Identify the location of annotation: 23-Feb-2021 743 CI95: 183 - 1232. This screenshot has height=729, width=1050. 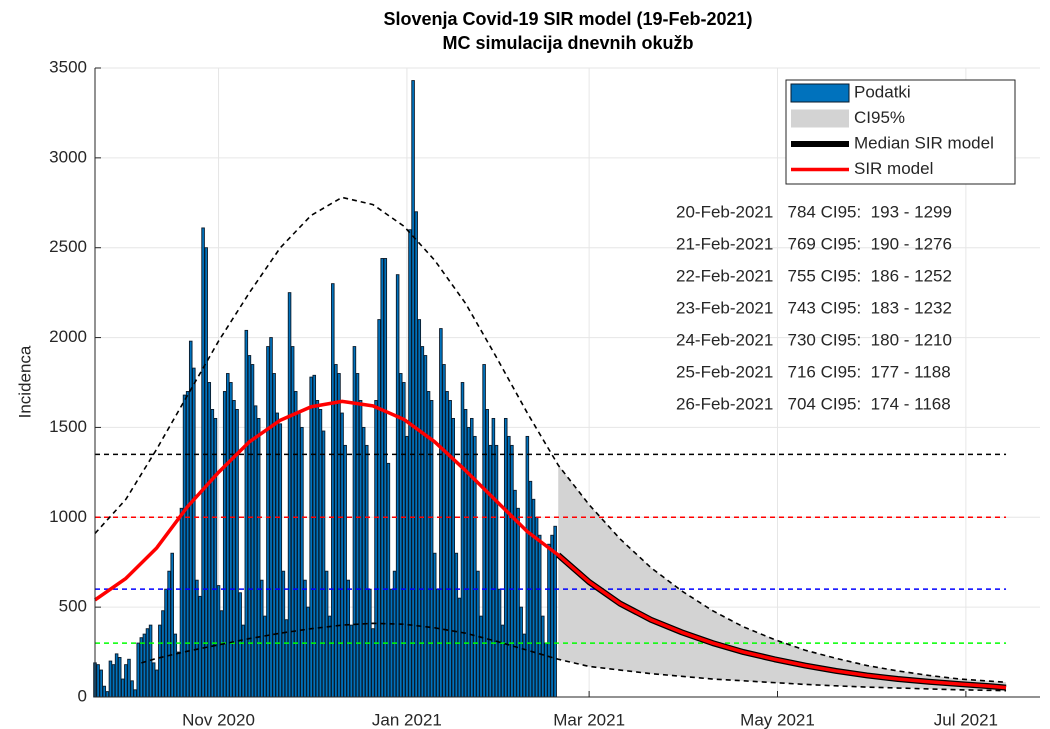
(814, 307).